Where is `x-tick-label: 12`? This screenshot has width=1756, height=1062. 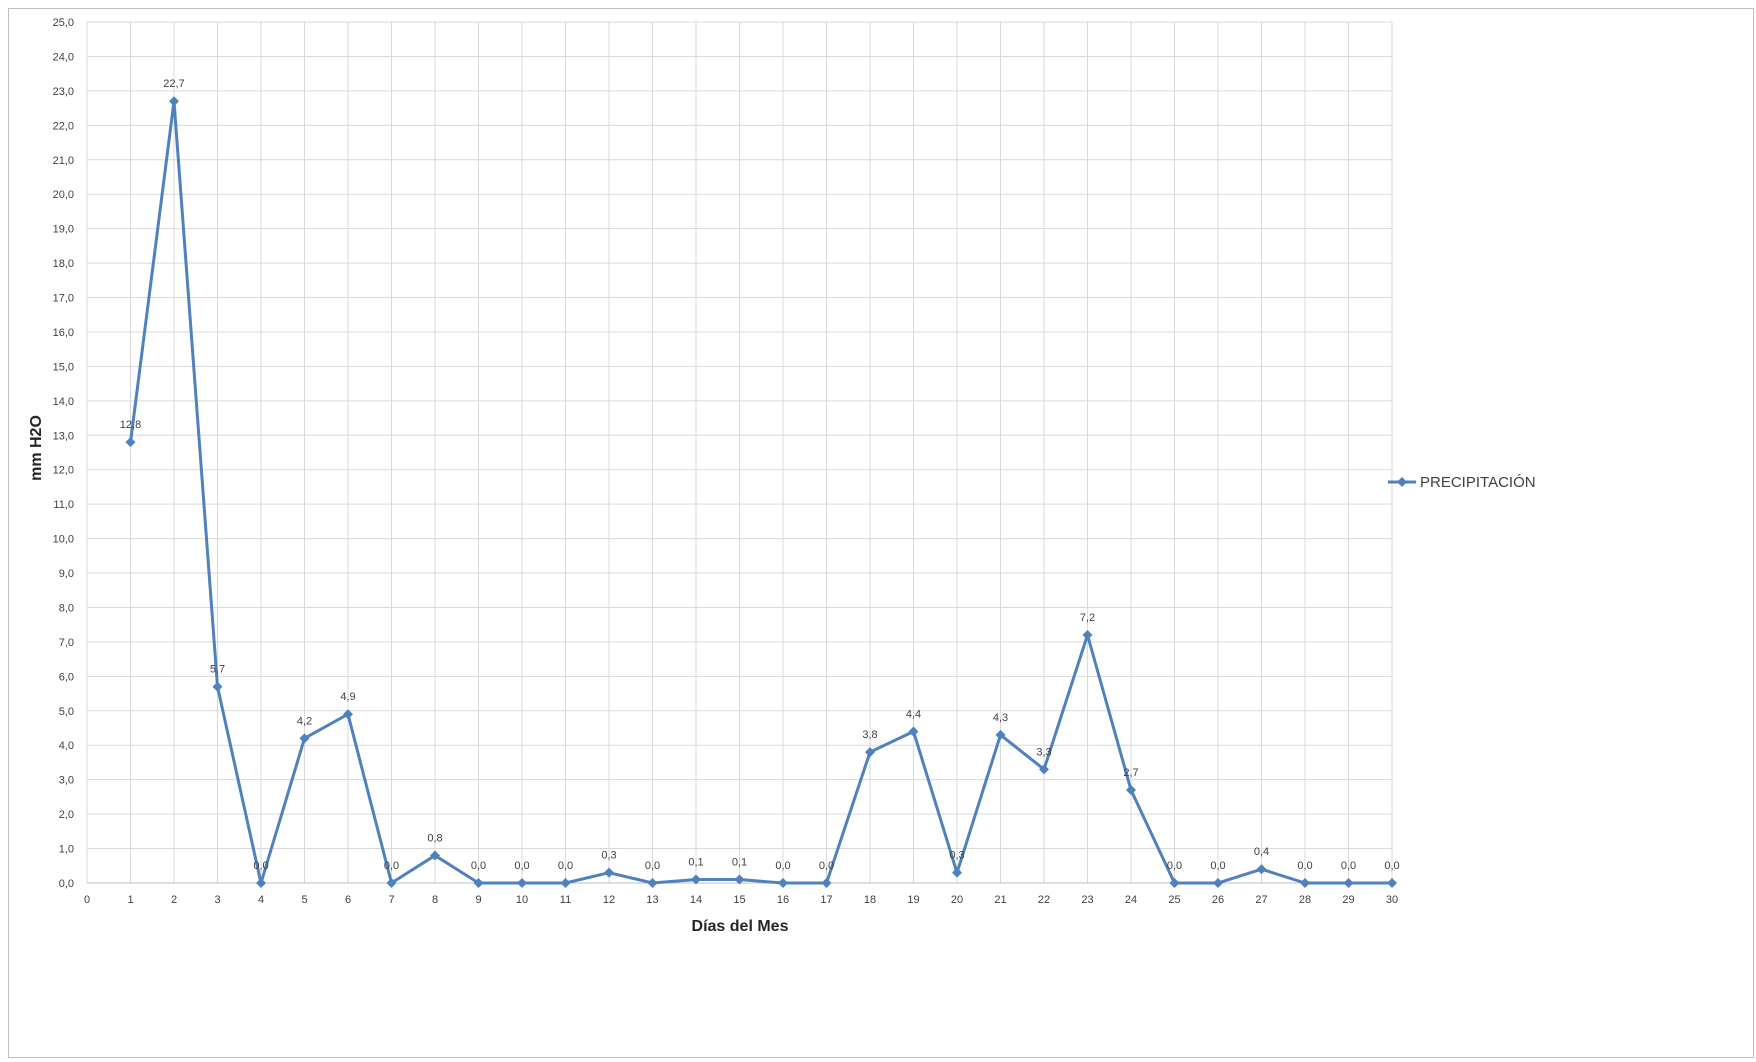 x-tick-label: 12 is located at coordinates (609, 900).